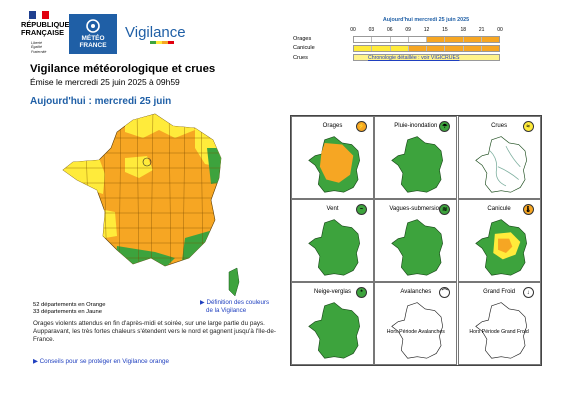  What do you see at coordinates (45, 29) in the screenshot?
I see `republique-francaise-logo: RÉPUBLIQUE FRANÇAISE` at bounding box center [45, 29].